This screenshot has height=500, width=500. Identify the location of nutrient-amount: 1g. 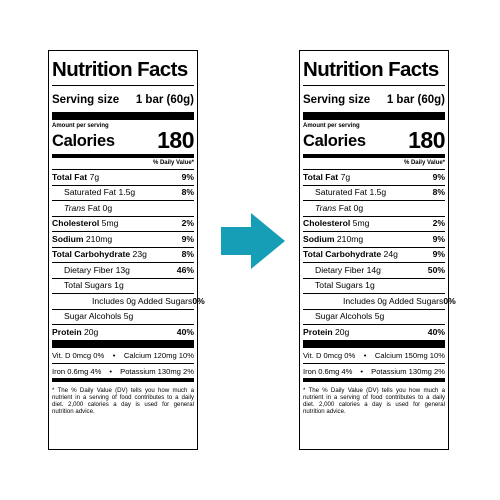
(119, 285).